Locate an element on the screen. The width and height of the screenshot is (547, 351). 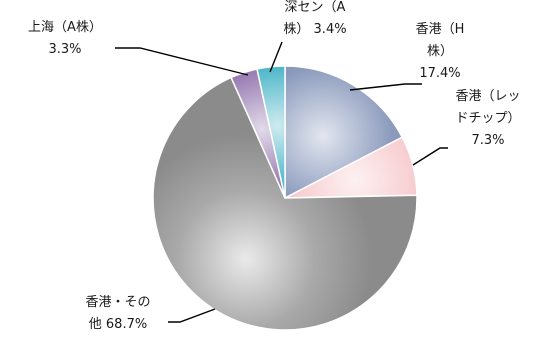
slice-label-line: 株） is located at coordinates (440, 51).